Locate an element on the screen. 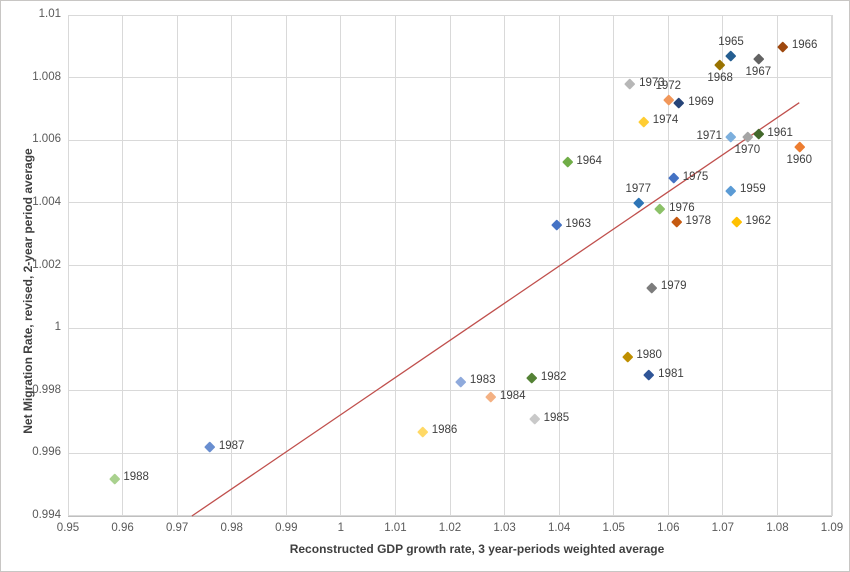 Image resolution: width=850 pixels, height=572 pixels. point-label-1969: 1969 is located at coordinates (701, 101).